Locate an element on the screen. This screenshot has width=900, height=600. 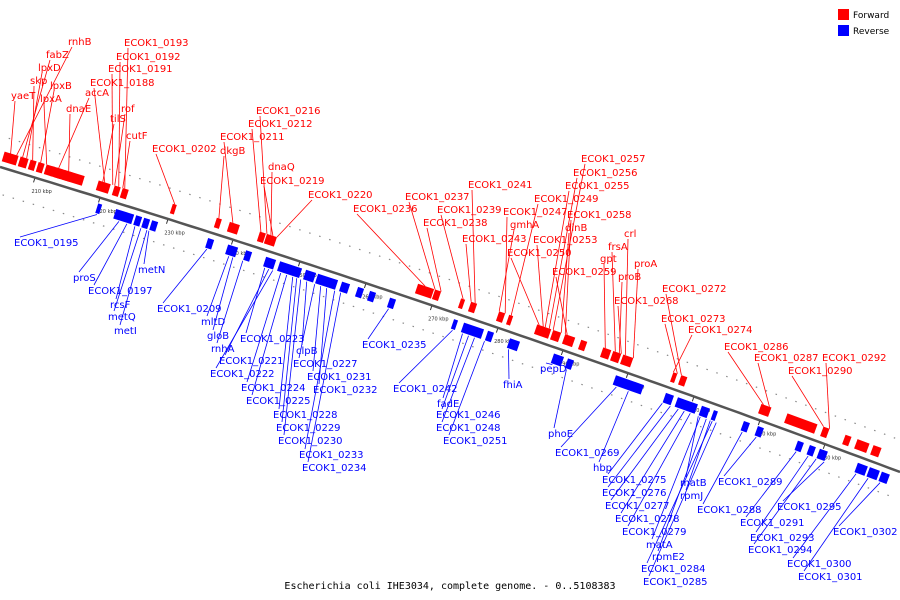
forward-gene-label: frsA is located at coordinates (618, 247).